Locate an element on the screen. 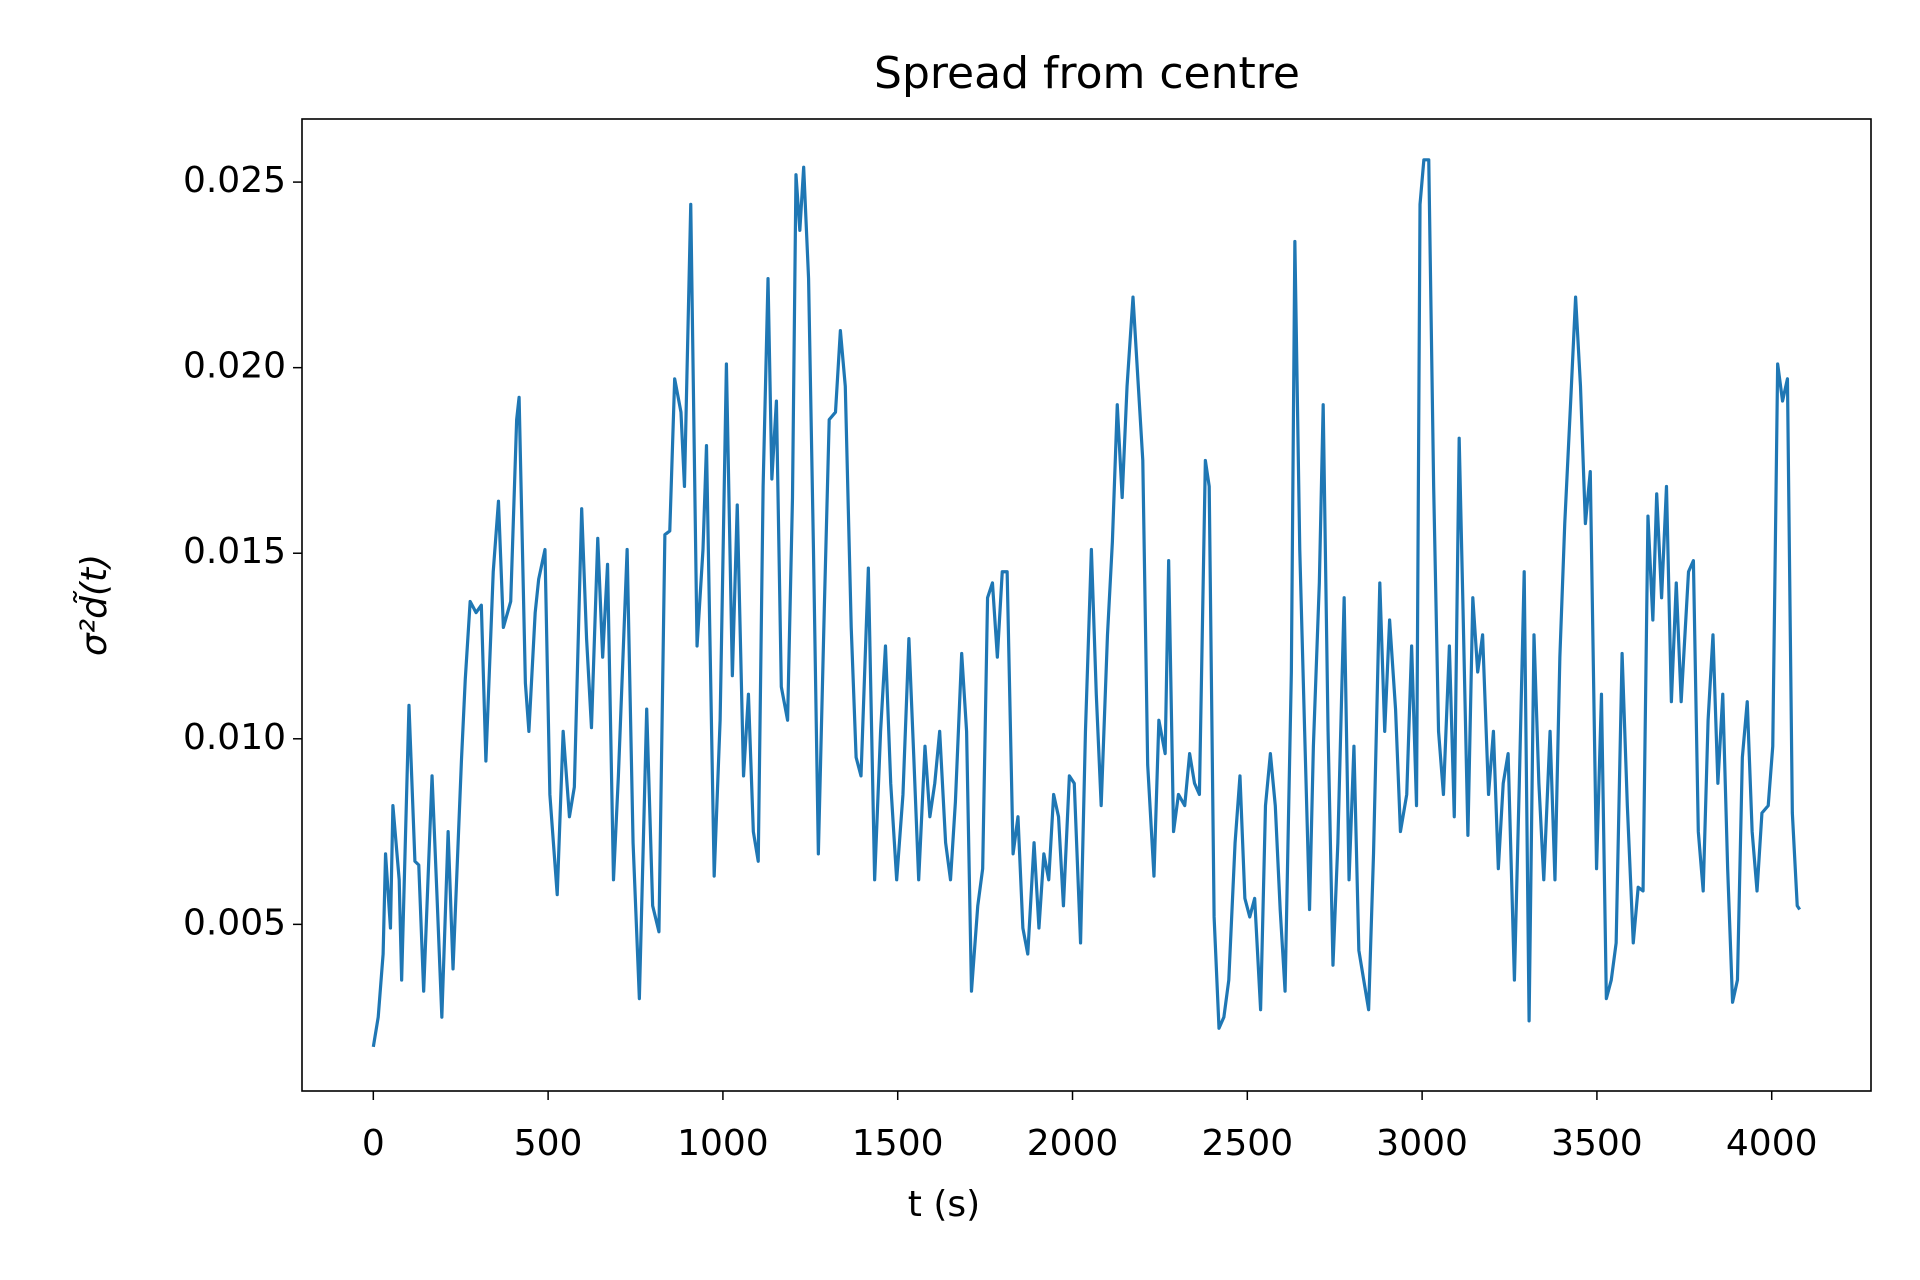 The width and height of the screenshot is (1920, 1280). x-axis-label: t (s) is located at coordinates (944, 1204).